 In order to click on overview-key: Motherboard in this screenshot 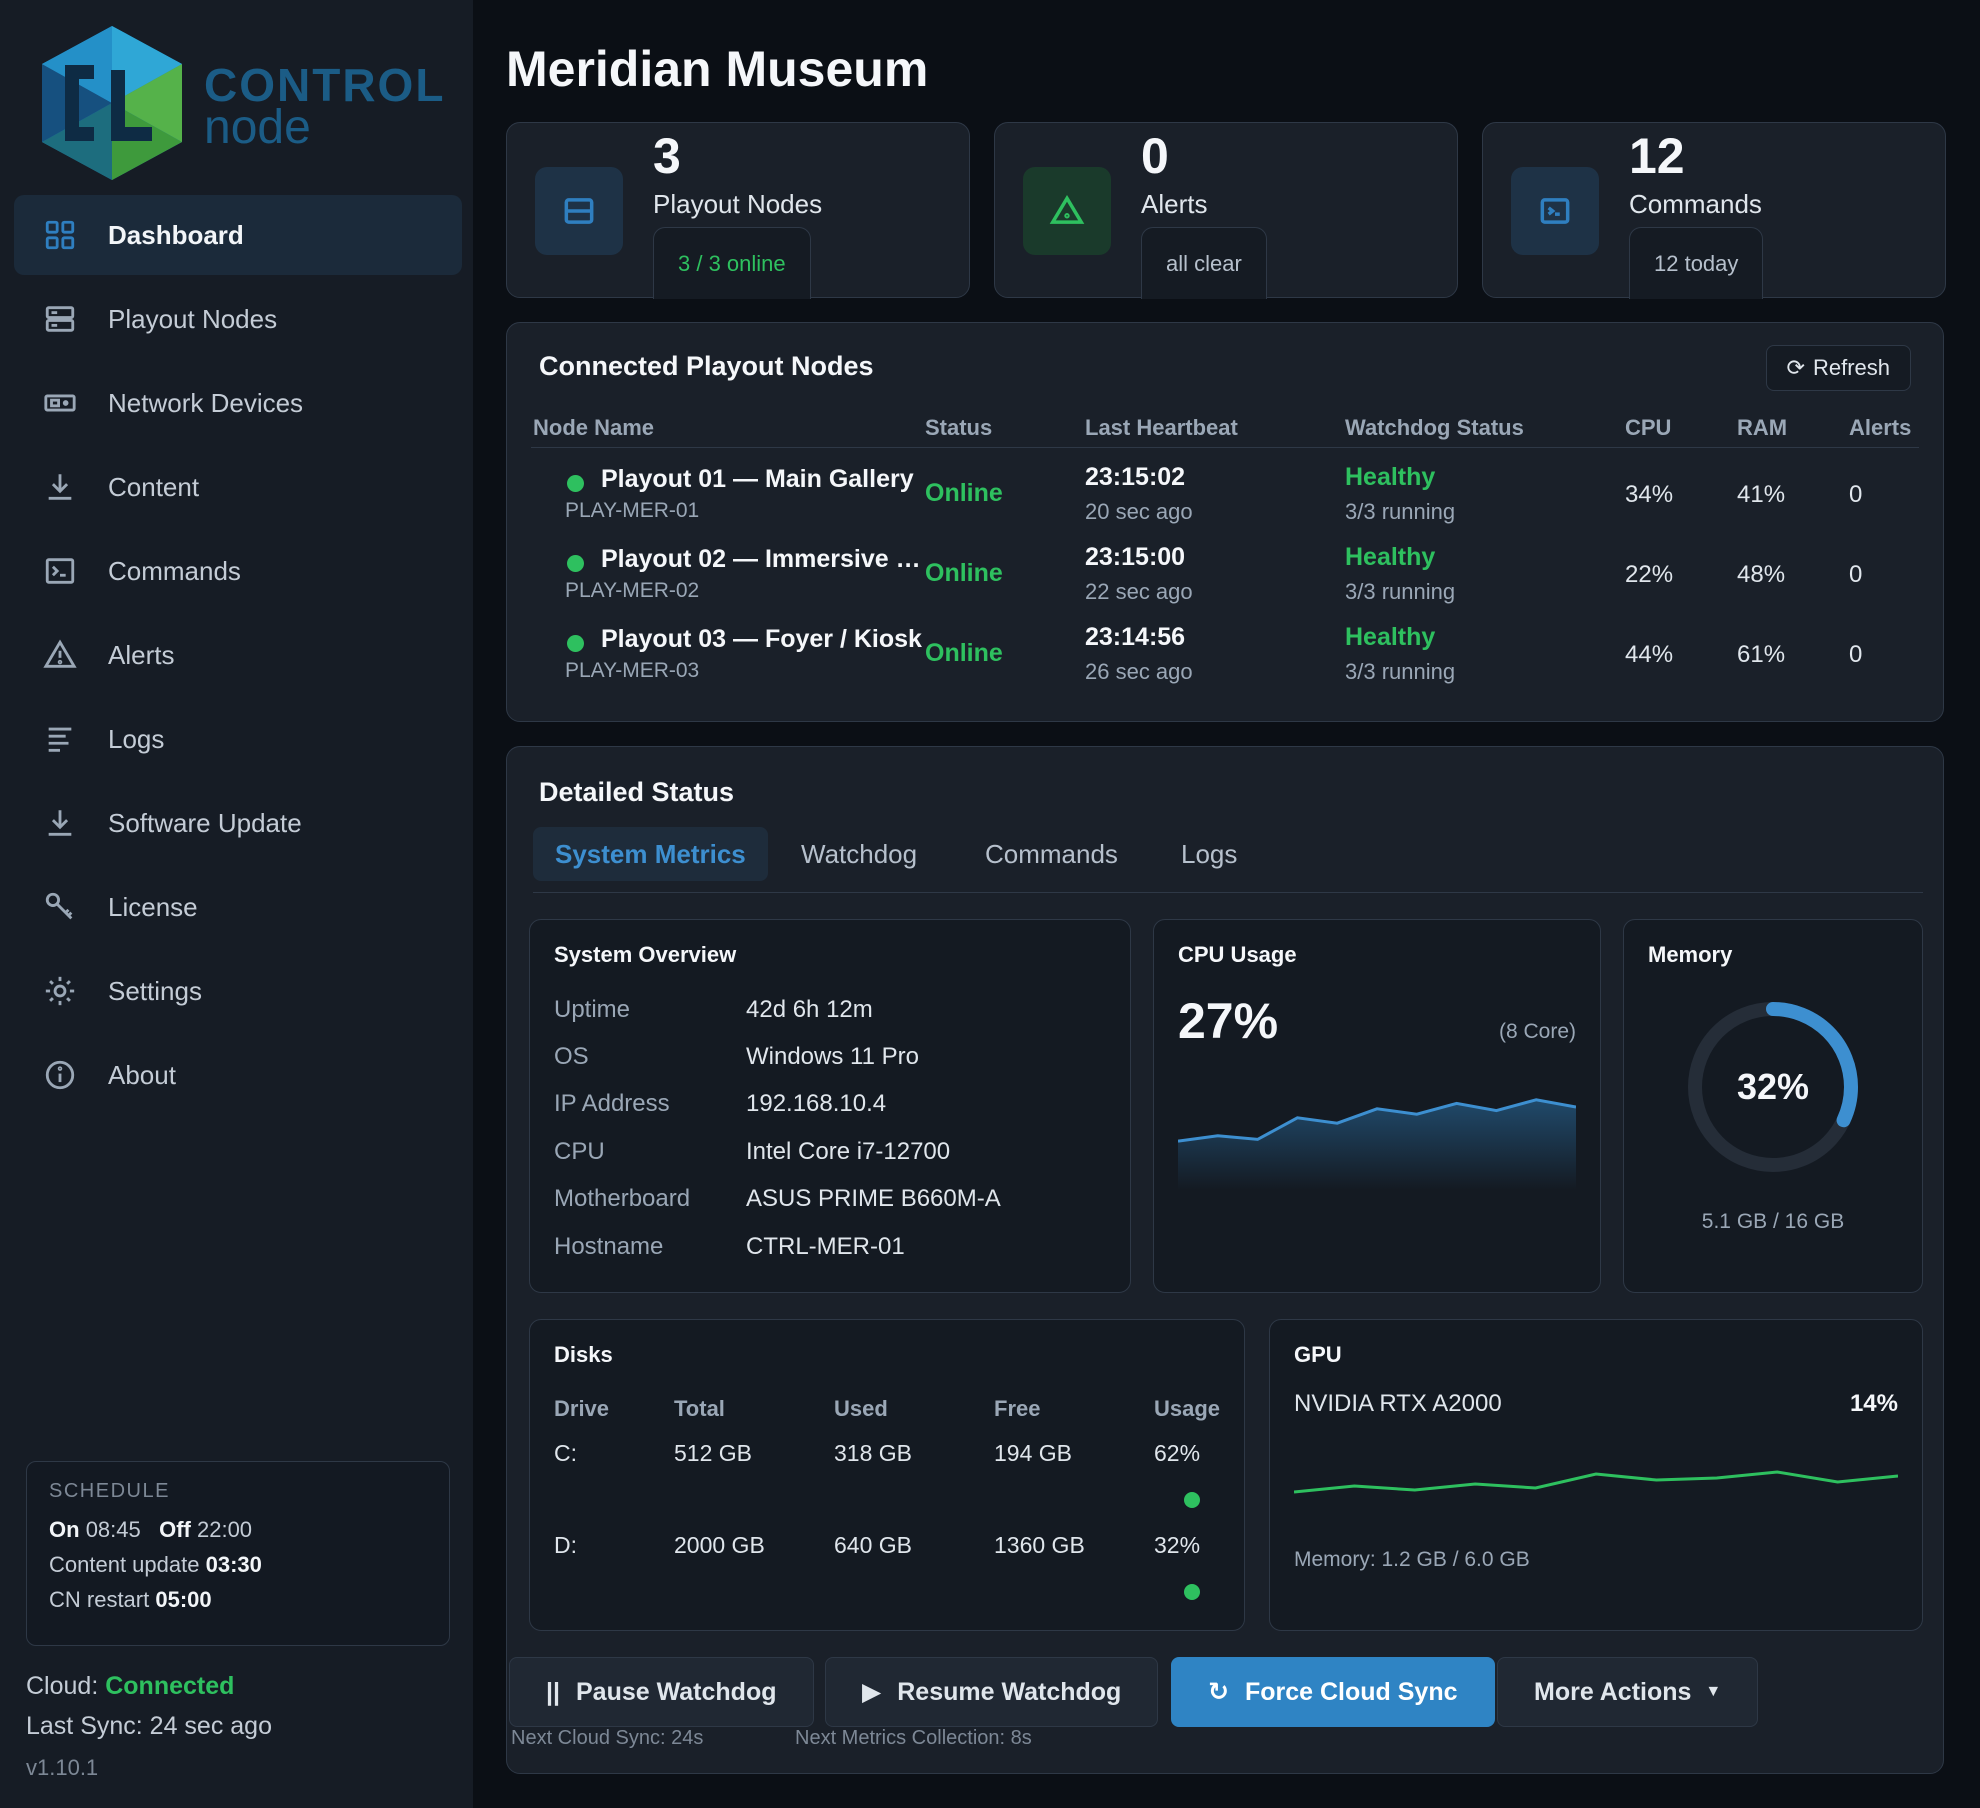, I will do `click(622, 1198)`.